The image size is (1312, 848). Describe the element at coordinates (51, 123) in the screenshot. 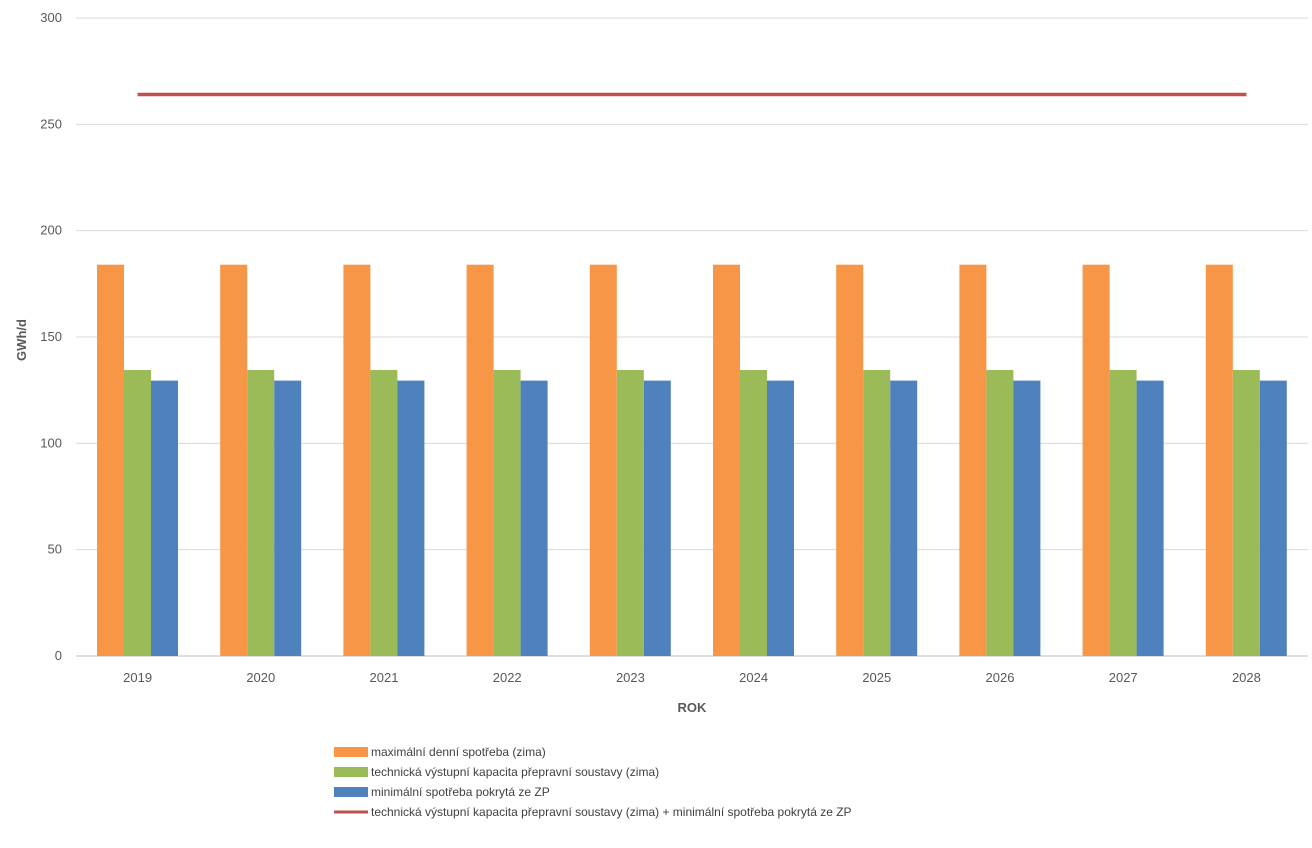

I see `y-tick-label: 250` at that location.